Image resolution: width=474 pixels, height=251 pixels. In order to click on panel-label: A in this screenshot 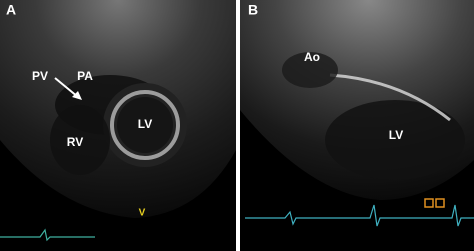, I will do `click(11, 10)`.